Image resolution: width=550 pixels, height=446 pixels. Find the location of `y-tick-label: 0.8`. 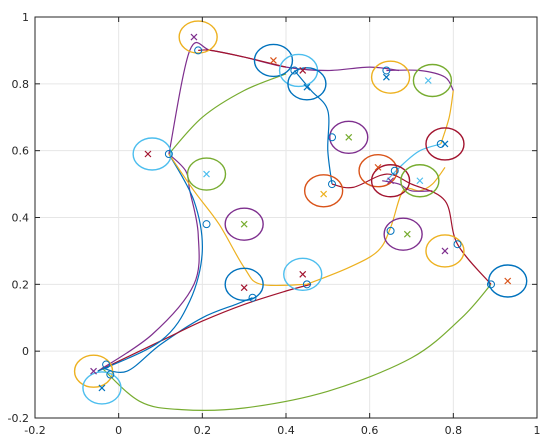

y-tick-label: 0.8 is located at coordinates (21, 84).